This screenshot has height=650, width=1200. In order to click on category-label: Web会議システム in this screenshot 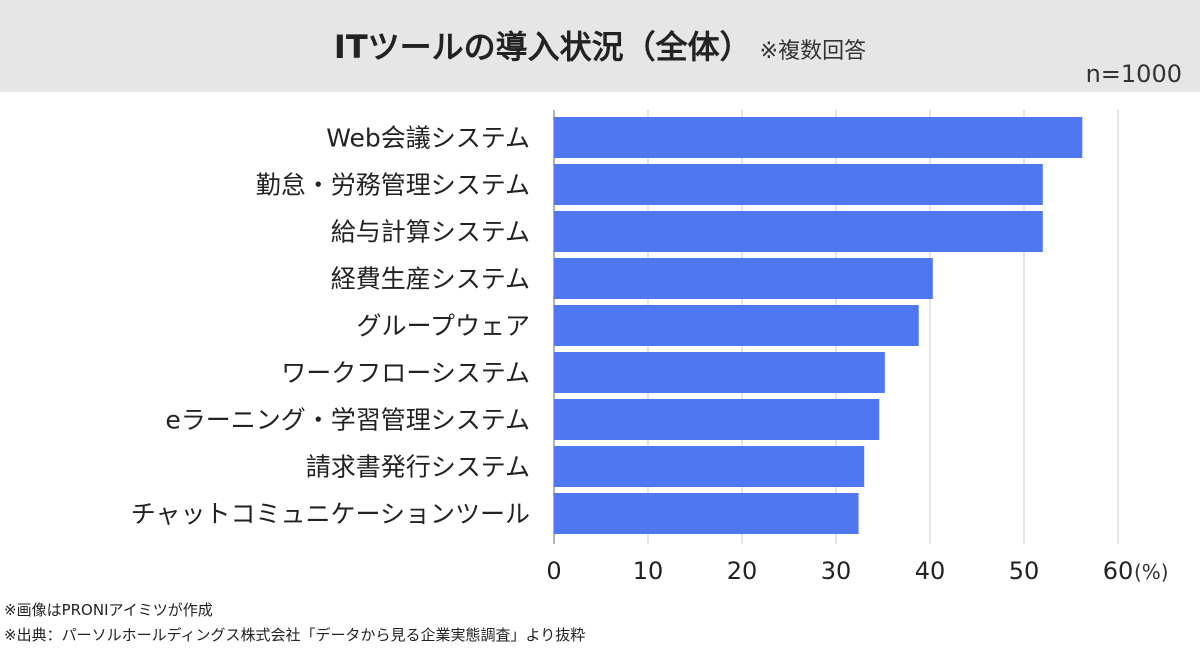, I will do `click(428, 138)`.